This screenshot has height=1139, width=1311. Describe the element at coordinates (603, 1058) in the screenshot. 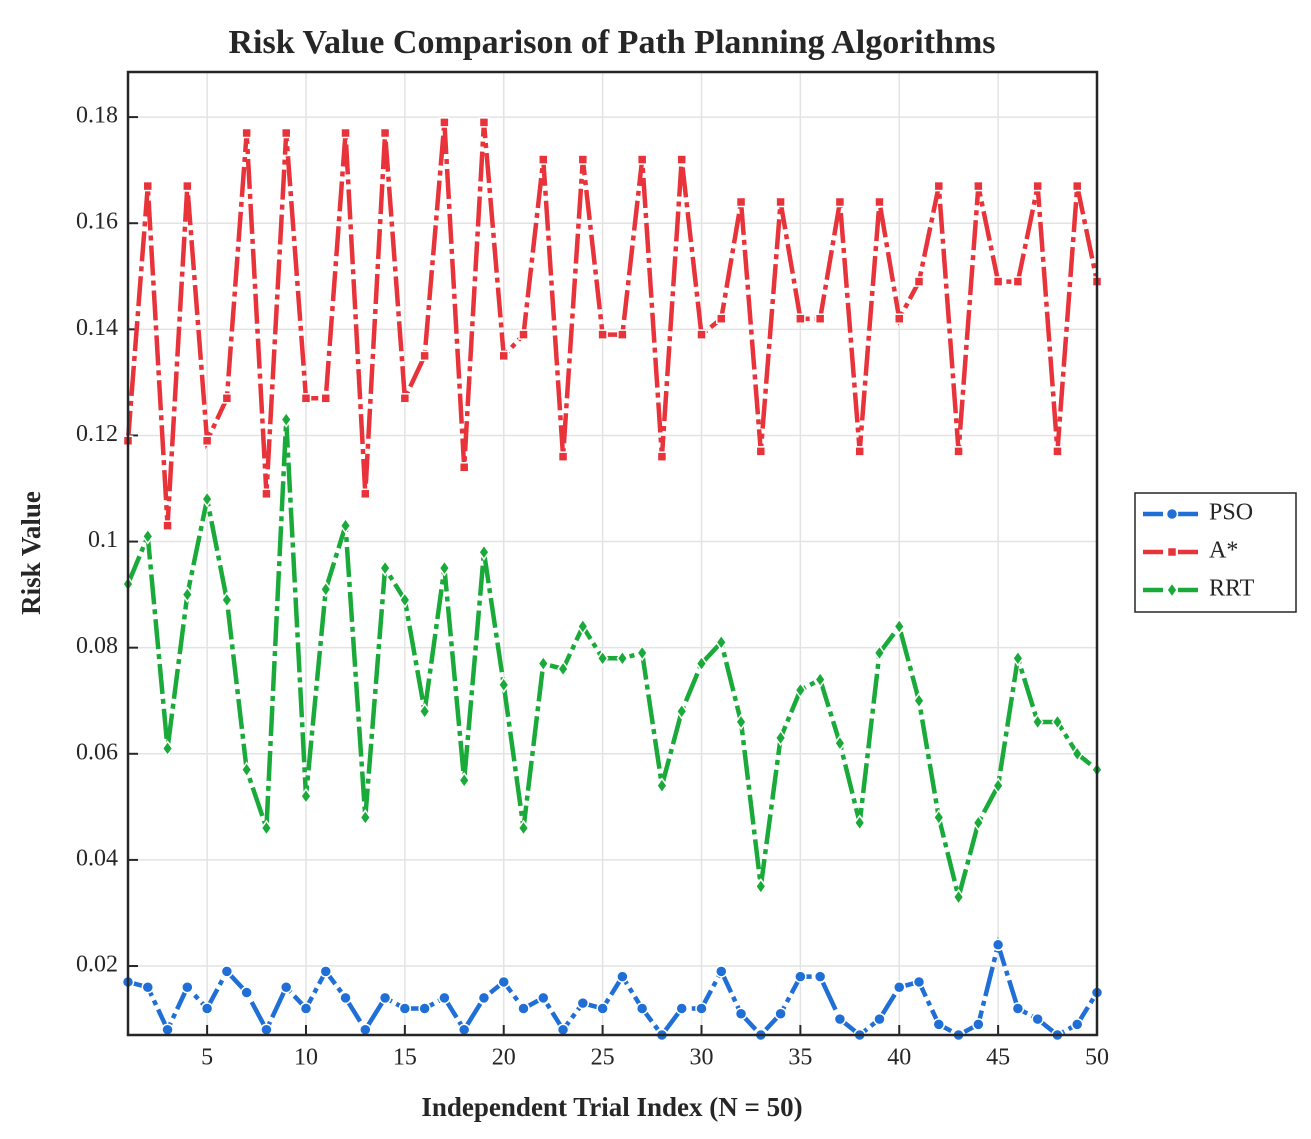

I see `x-tick-label: 25` at that location.